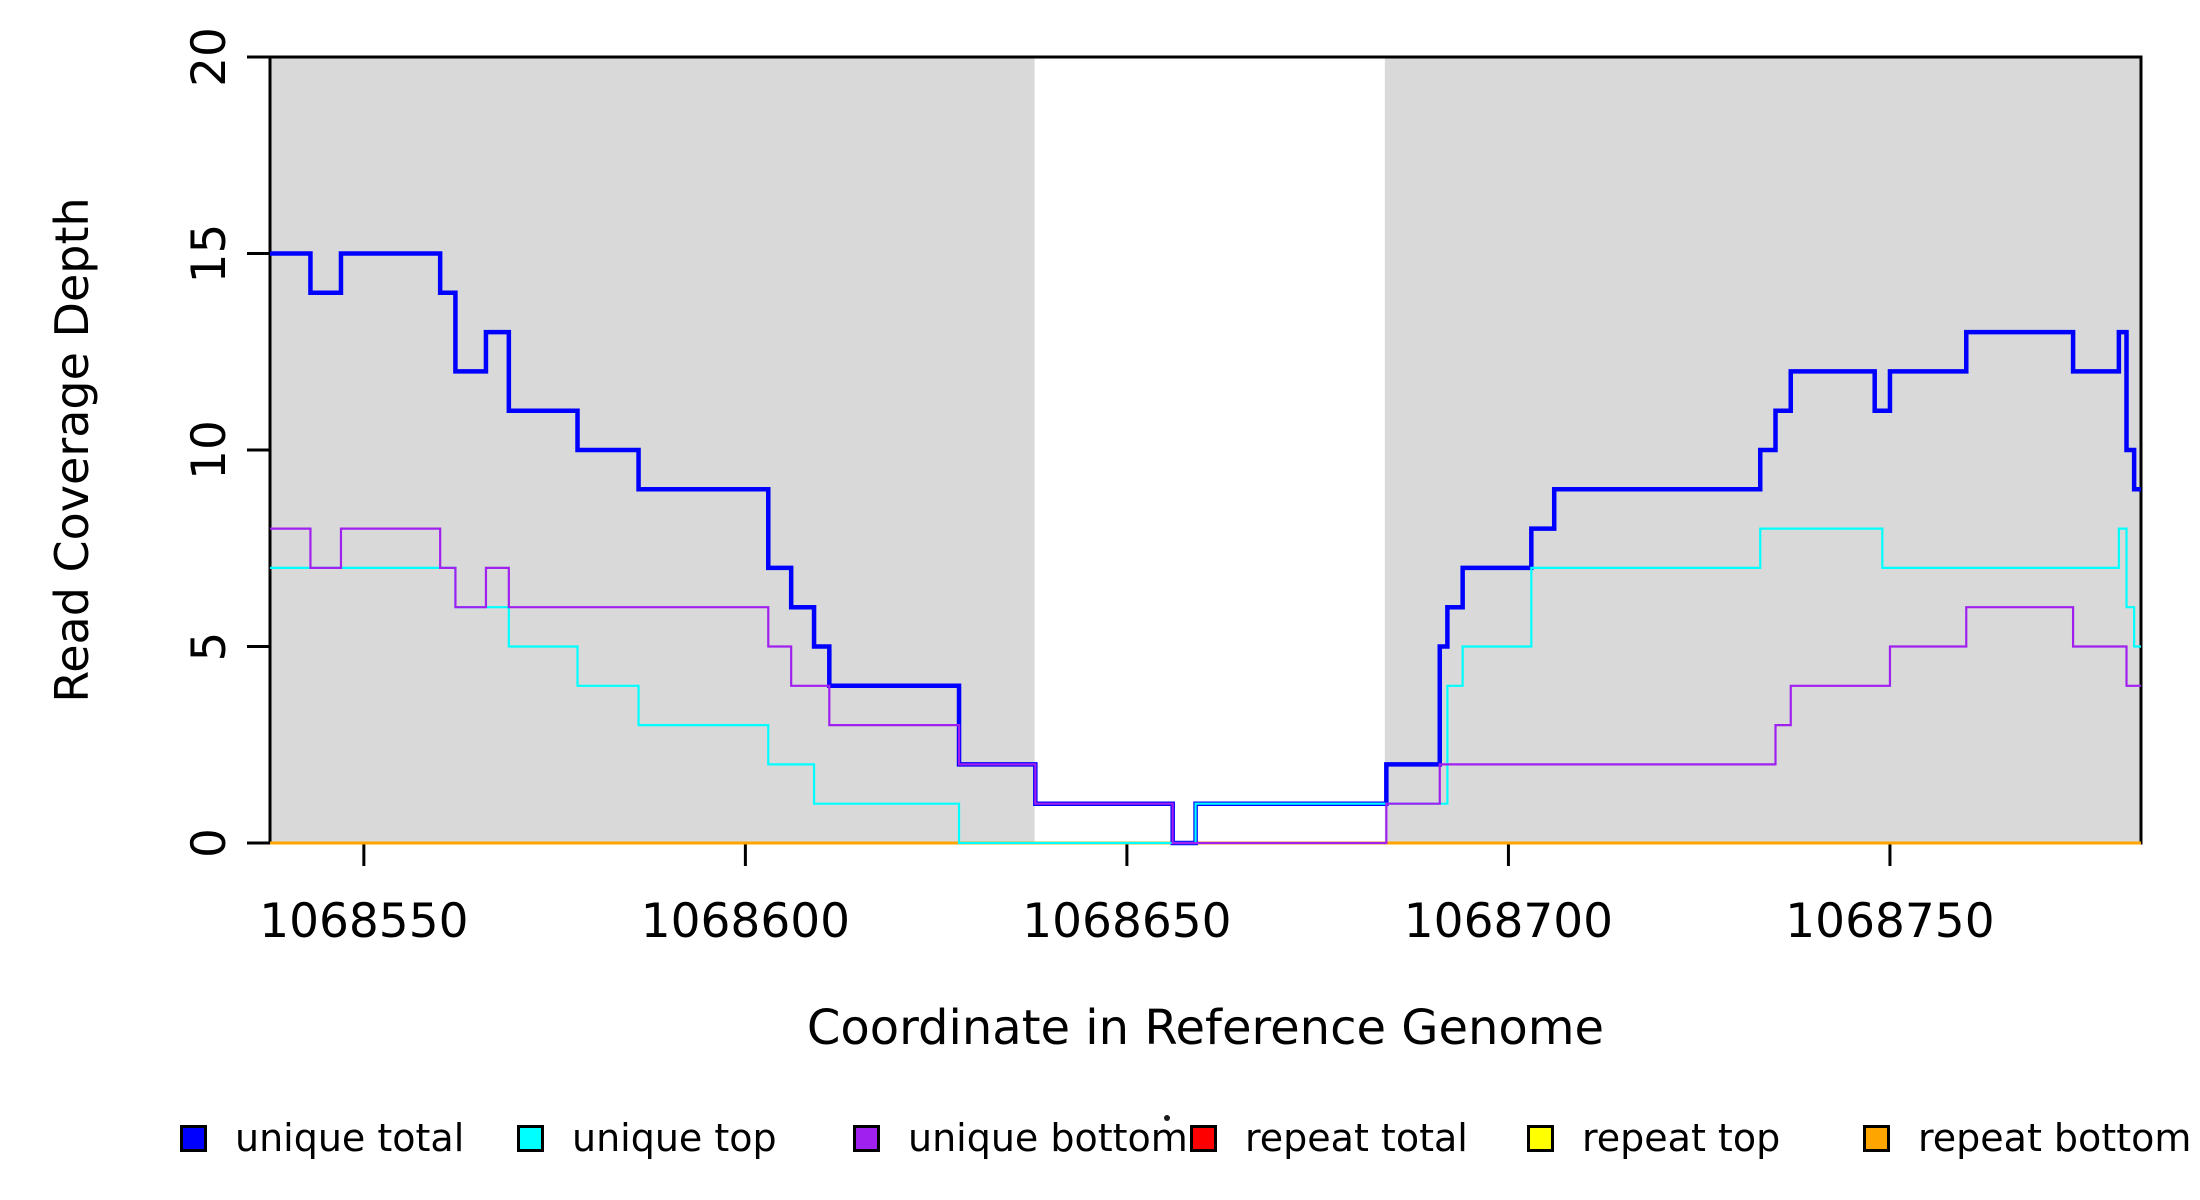 Image resolution: width=2200 pixels, height=1200 pixels. What do you see at coordinates (72, 450) in the screenshot?
I see `y-axis-title: Read Coverage Depth` at bounding box center [72, 450].